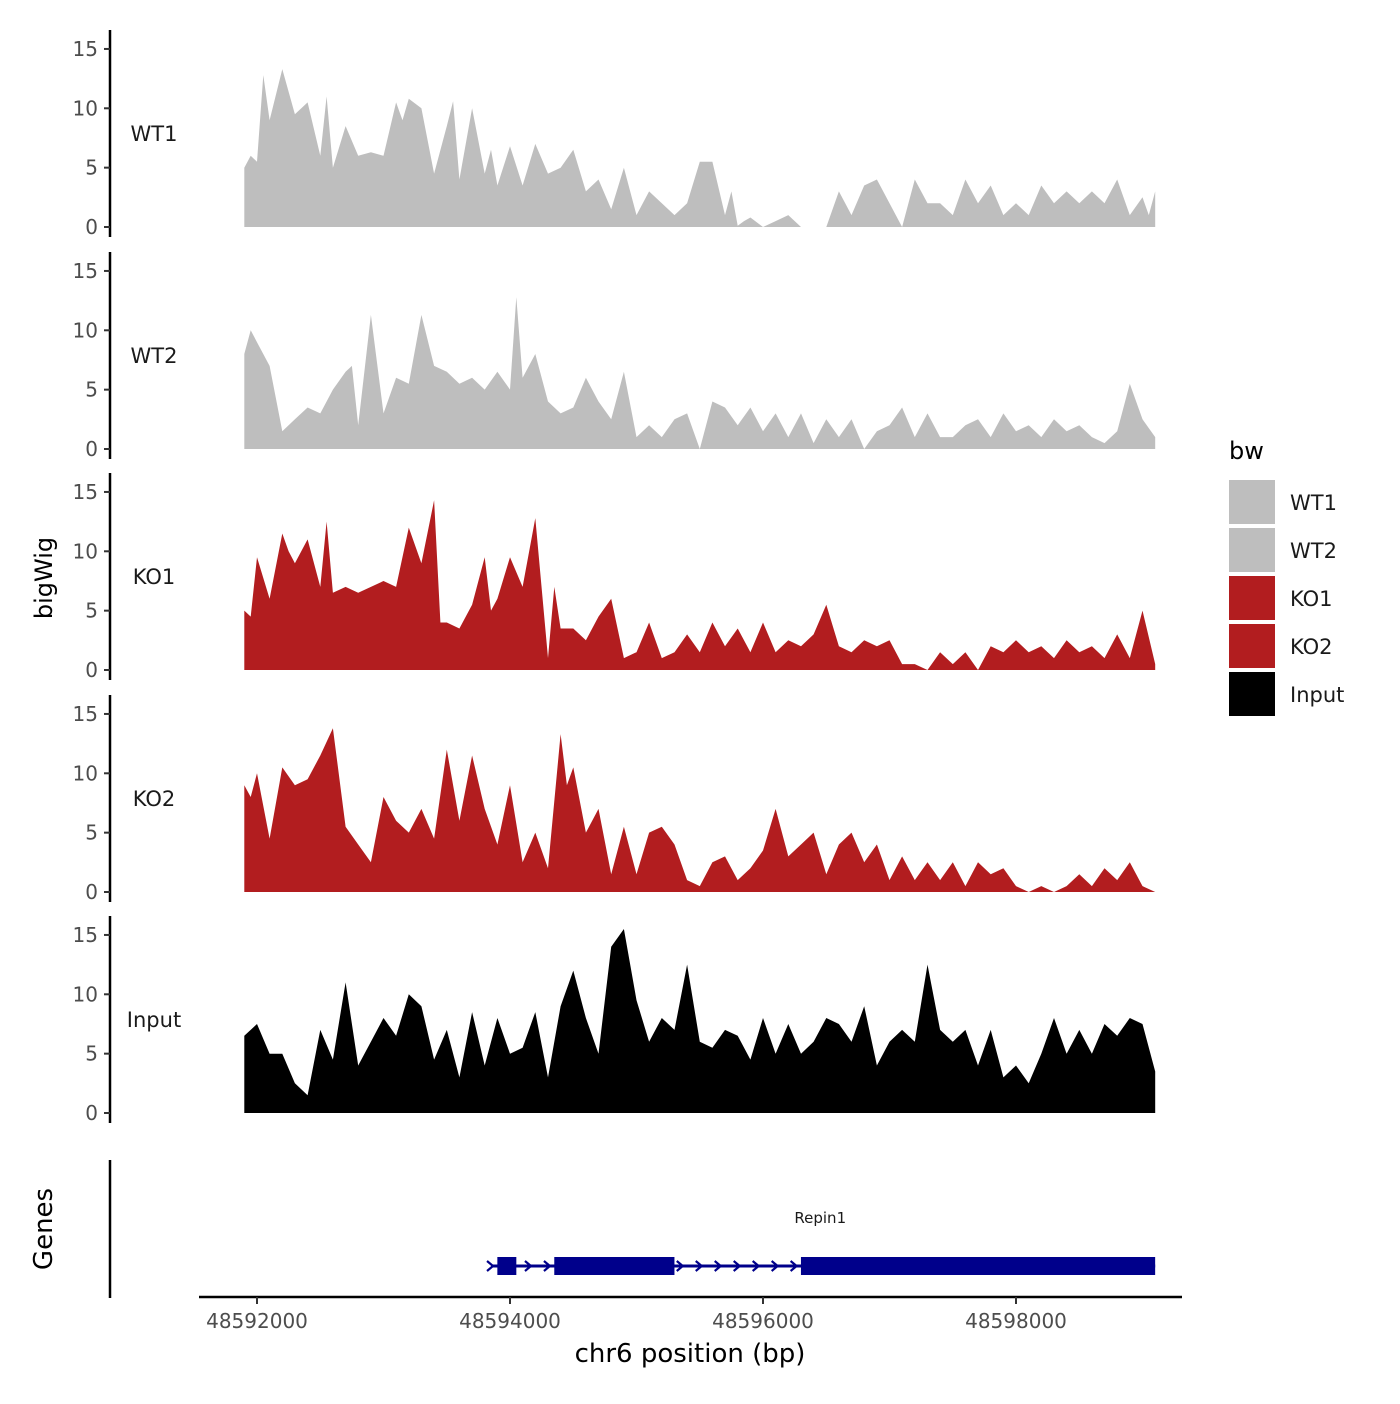 The height and width of the screenshot is (1404, 1400). I want to click on legend-label-input: Input, so click(1317, 695).